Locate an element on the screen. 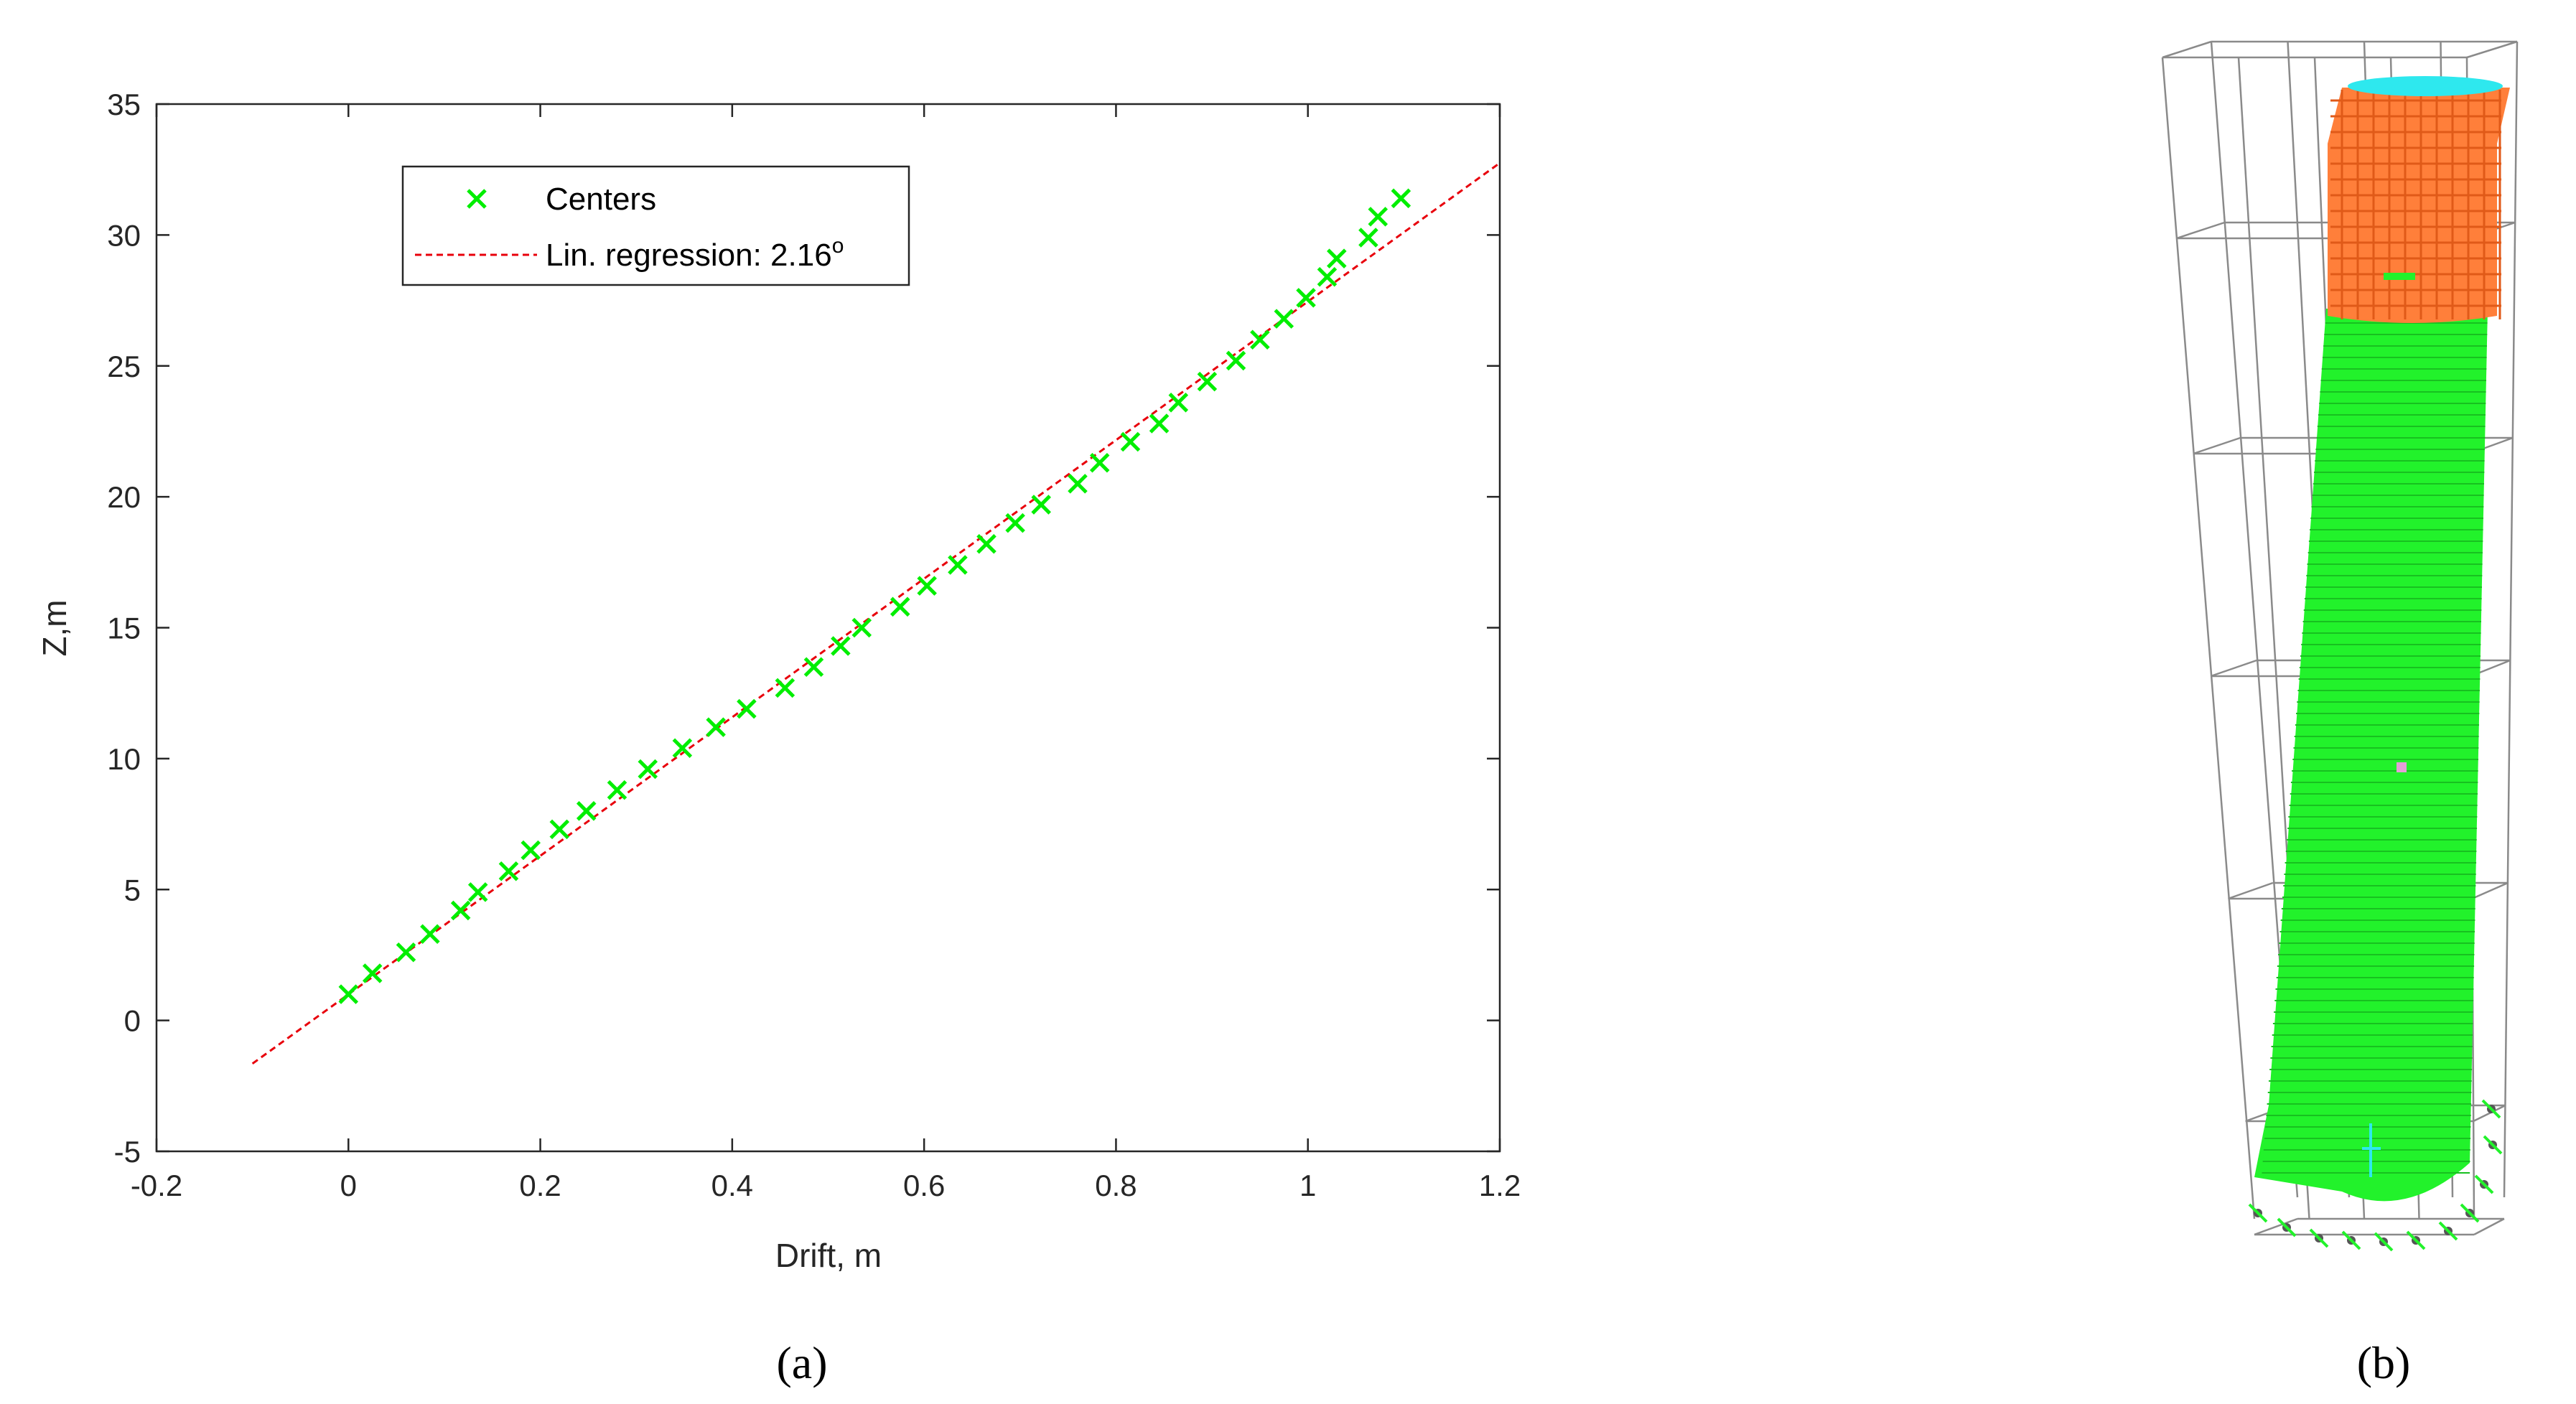 The height and width of the screenshot is (1404, 2576). legend-box is located at coordinates (655, 225).